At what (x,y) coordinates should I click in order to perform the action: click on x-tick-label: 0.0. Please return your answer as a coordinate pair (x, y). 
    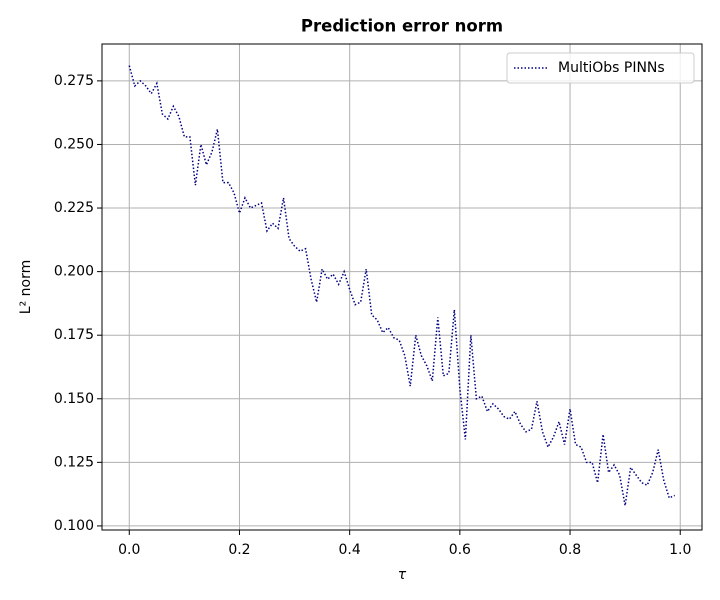
    Looking at the image, I should click on (129, 550).